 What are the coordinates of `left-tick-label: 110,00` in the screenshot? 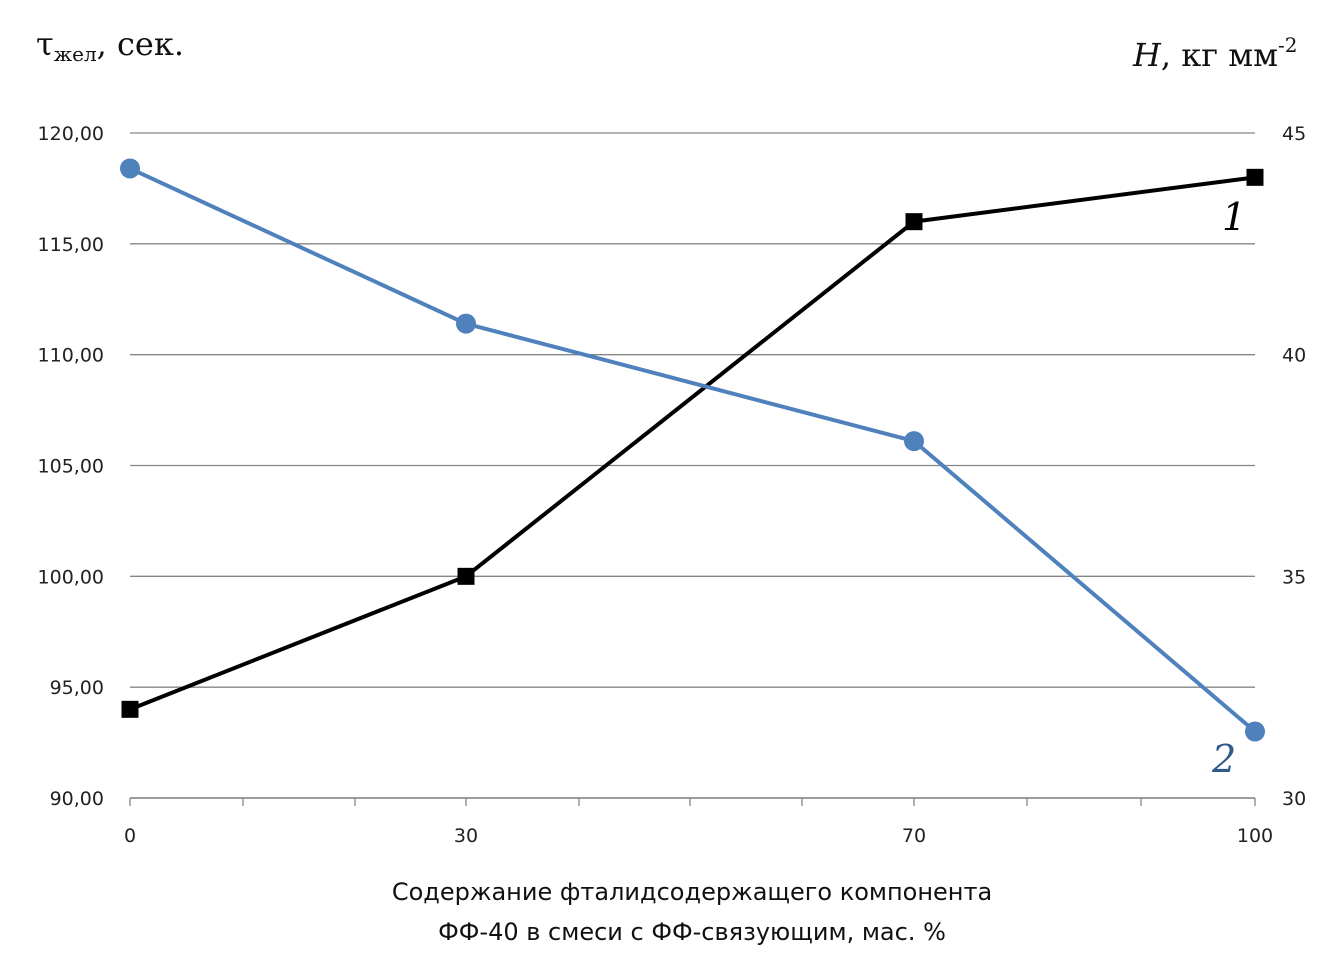 It's located at (71, 356).